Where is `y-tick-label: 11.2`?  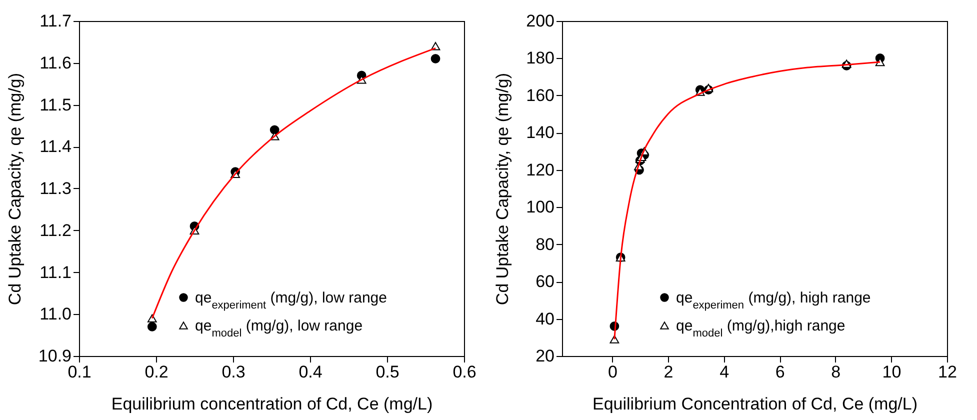 y-tick-label: 11.2 is located at coordinates (56, 230).